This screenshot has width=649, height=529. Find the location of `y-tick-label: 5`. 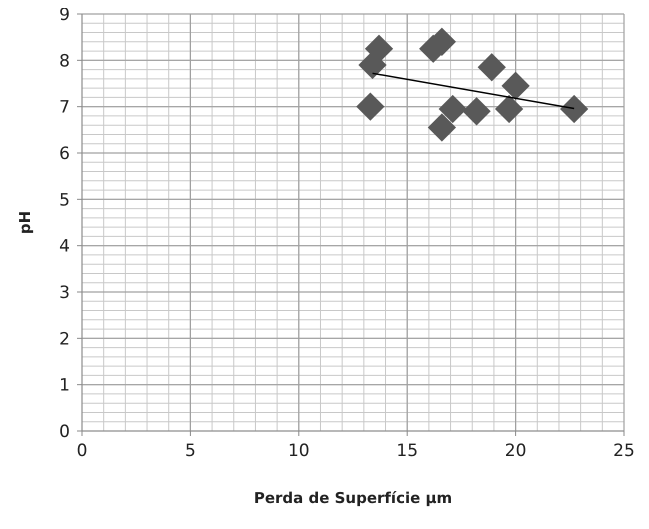

y-tick-label: 5 is located at coordinates (64, 200).